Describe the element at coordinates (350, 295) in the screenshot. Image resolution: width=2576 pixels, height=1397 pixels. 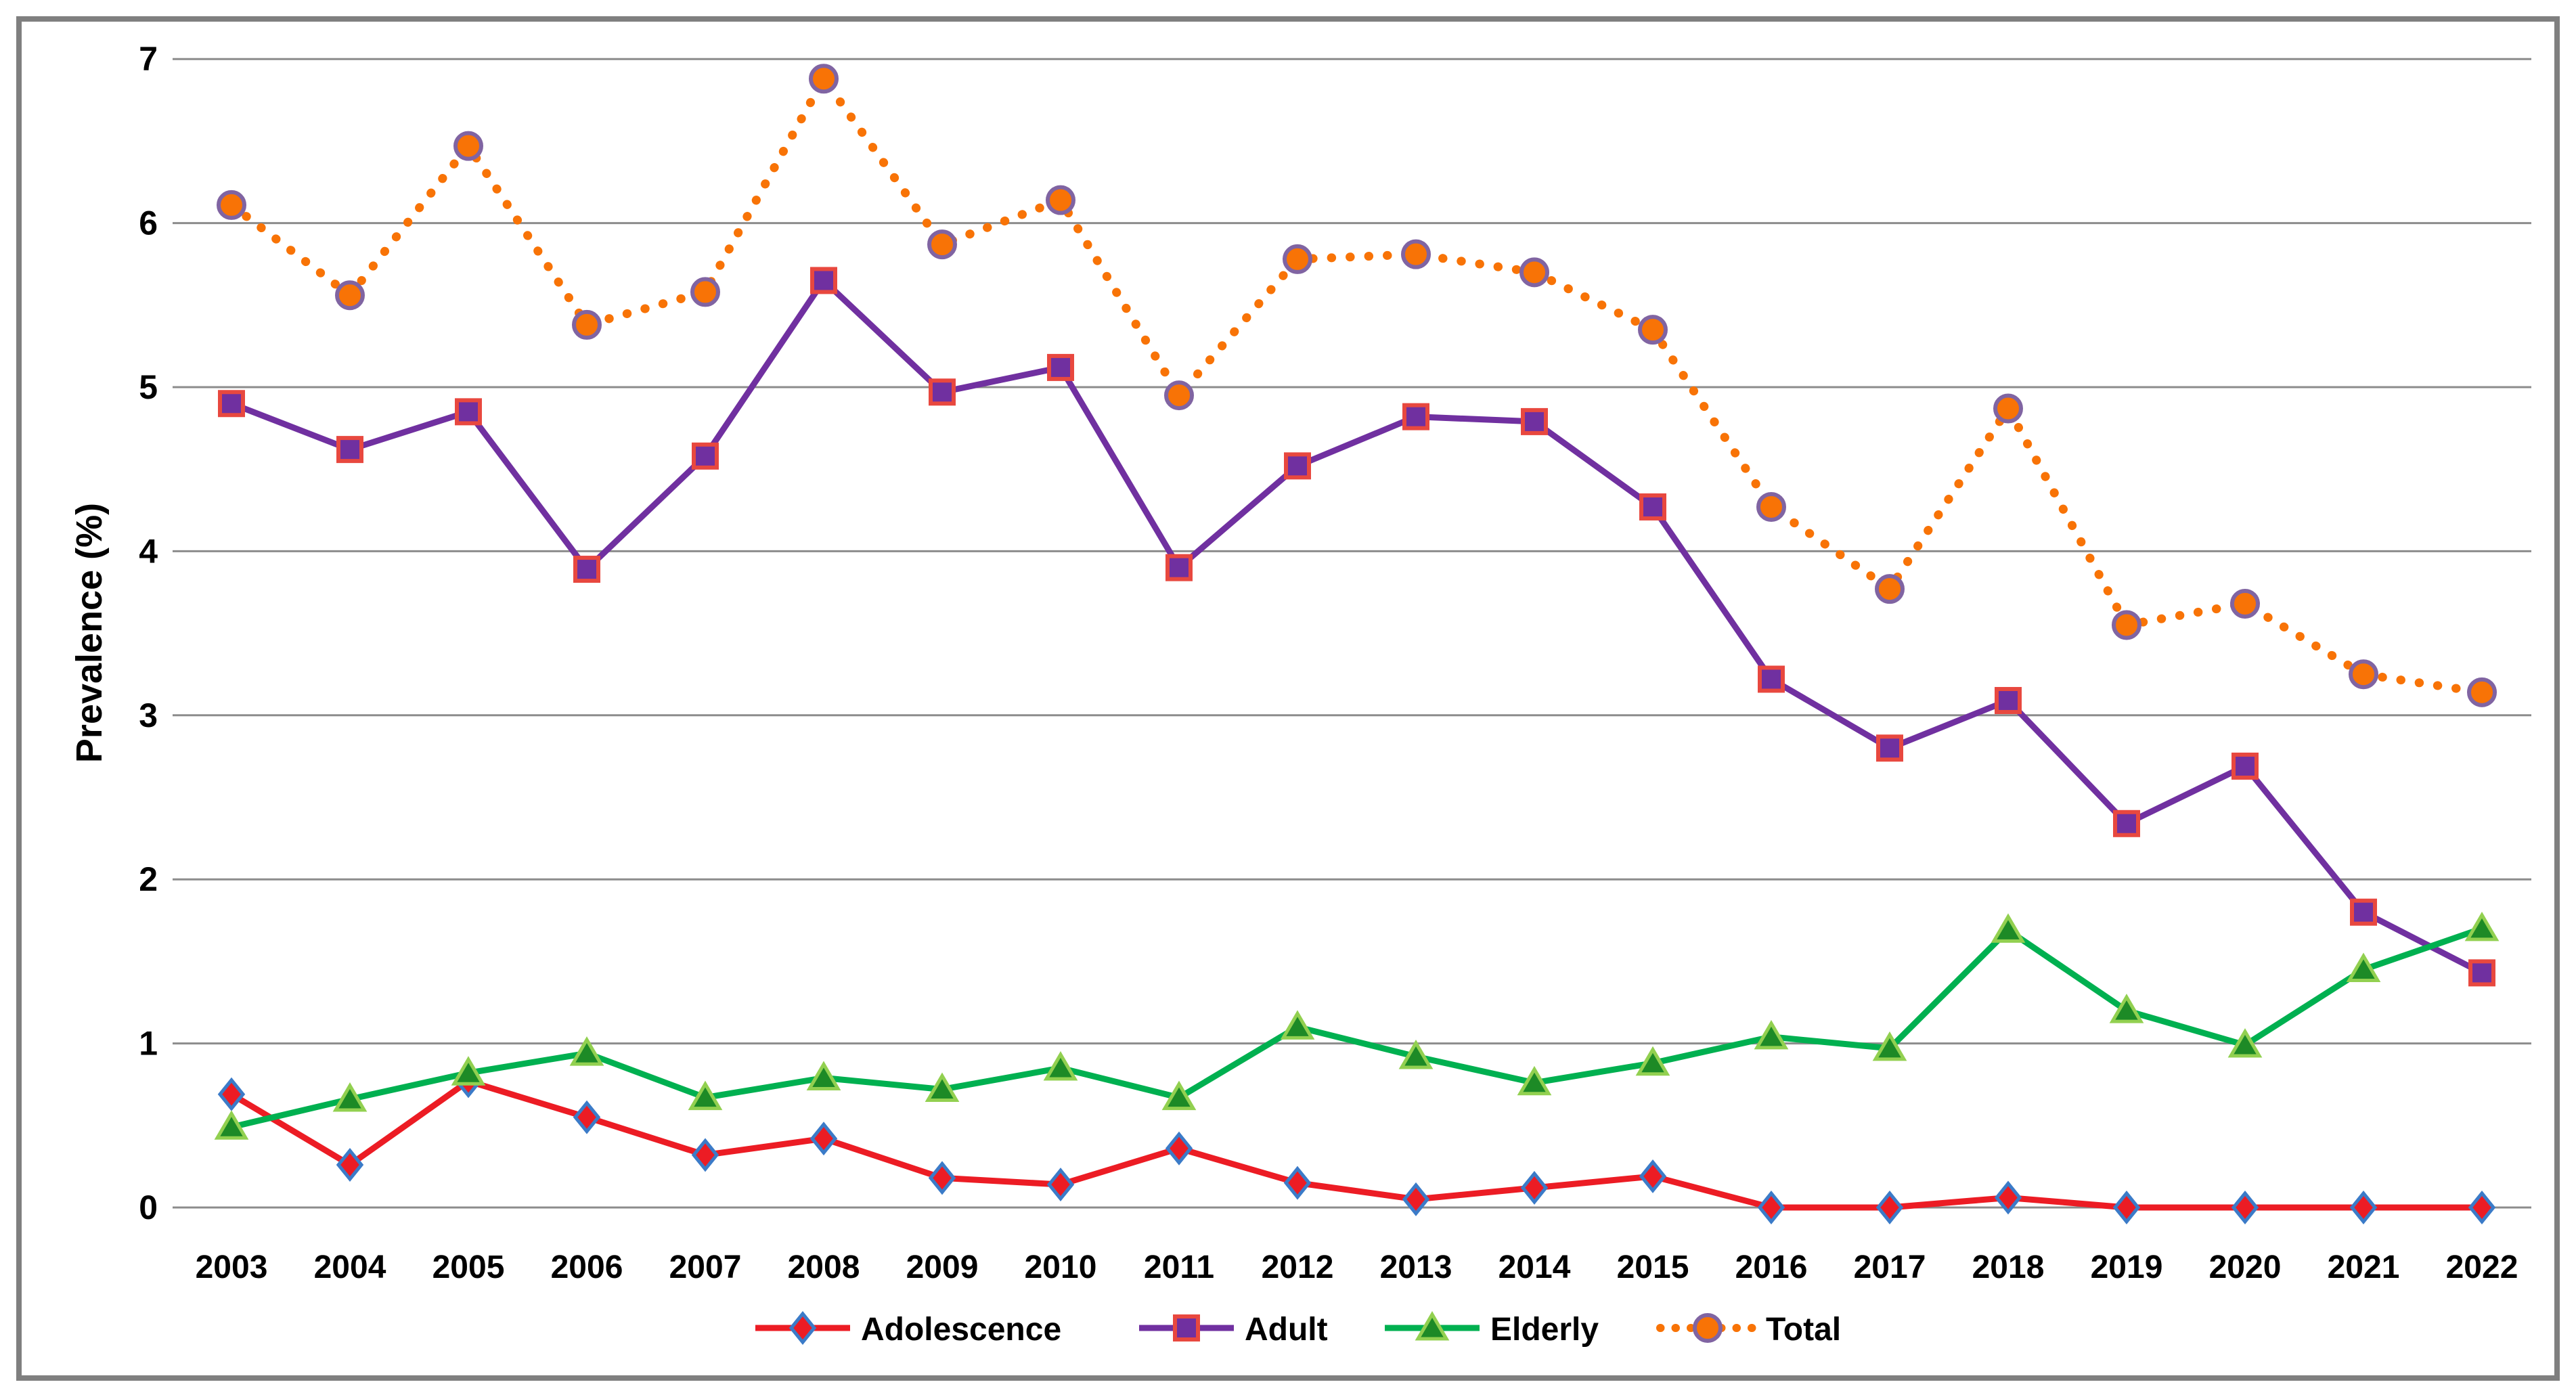
I see `marker-total-2004` at that location.